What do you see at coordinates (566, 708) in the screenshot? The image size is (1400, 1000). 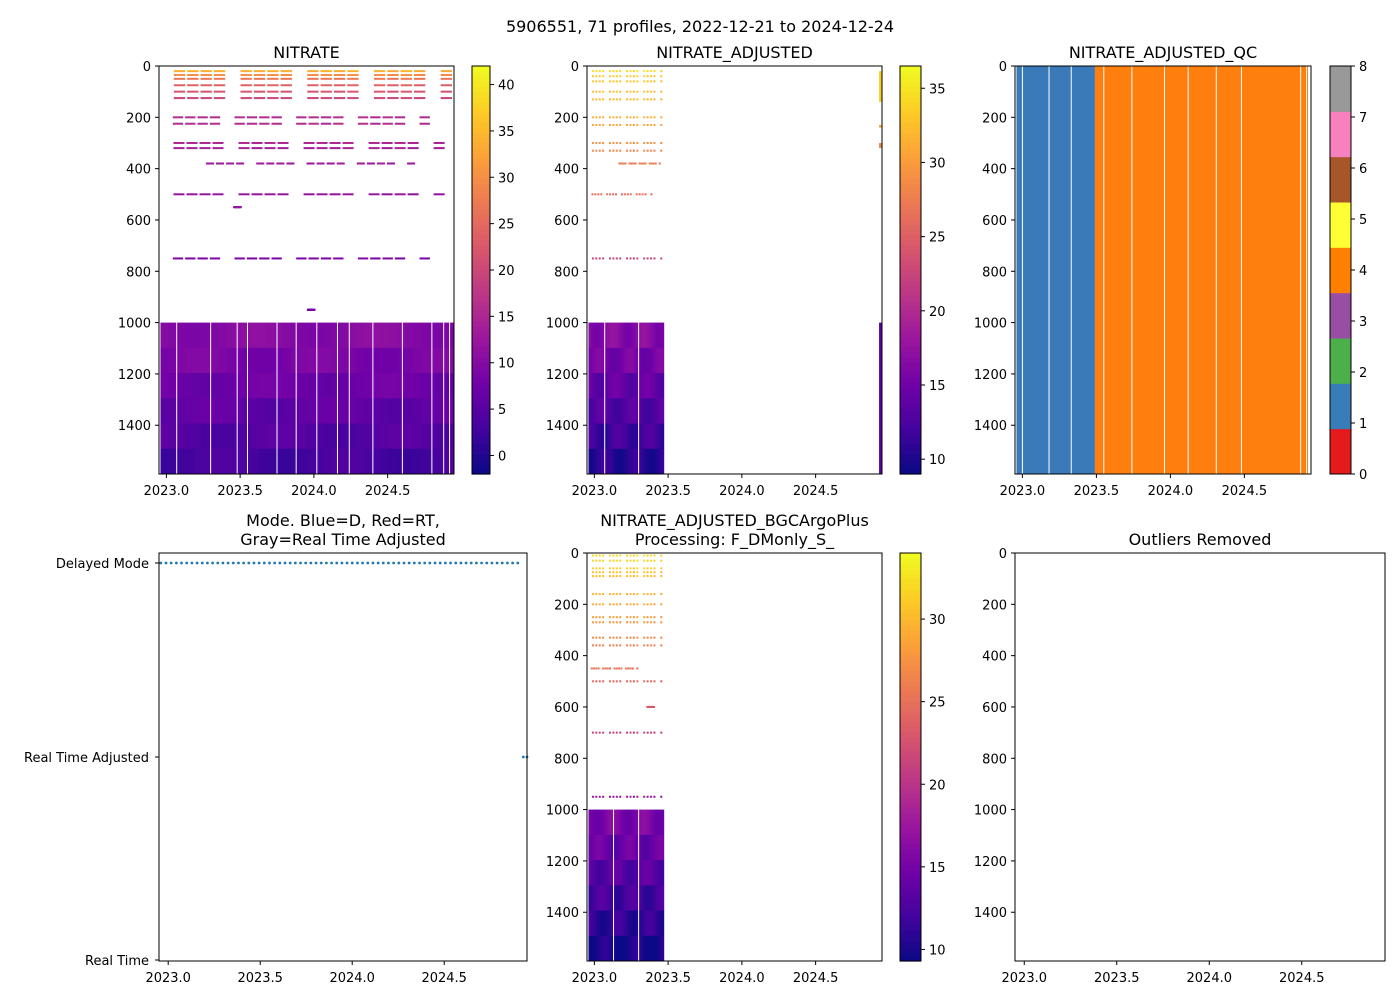 I see `y-tick-label: 600` at bounding box center [566, 708].